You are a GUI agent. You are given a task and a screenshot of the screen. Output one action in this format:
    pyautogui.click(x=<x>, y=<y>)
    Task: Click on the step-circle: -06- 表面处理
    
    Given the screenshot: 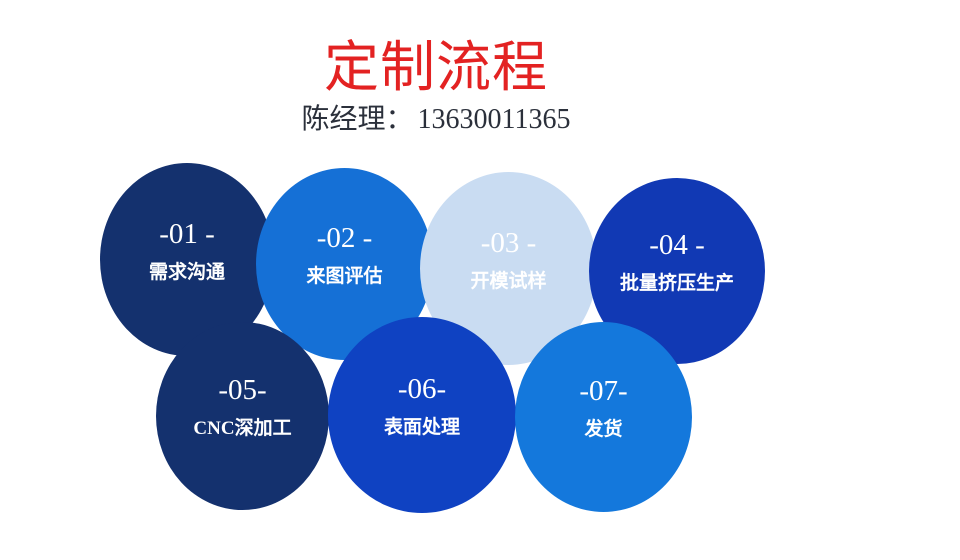 What is the action you would take?
    pyautogui.click(x=422, y=415)
    